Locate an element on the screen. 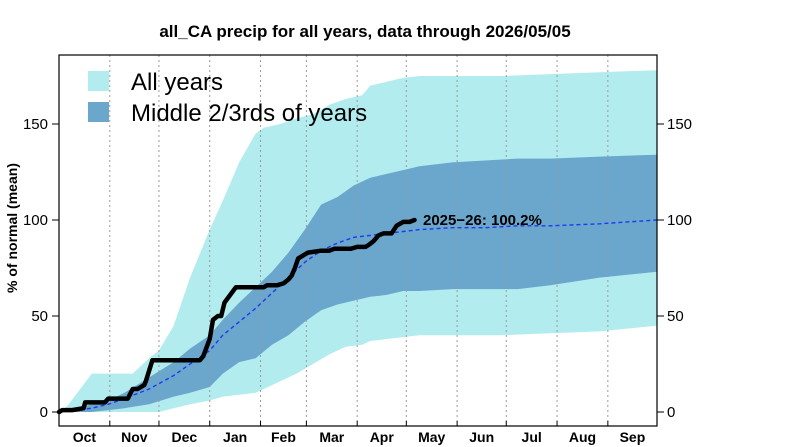 The image size is (794, 447). y-tick-label-left: 0 is located at coordinates (44, 412).